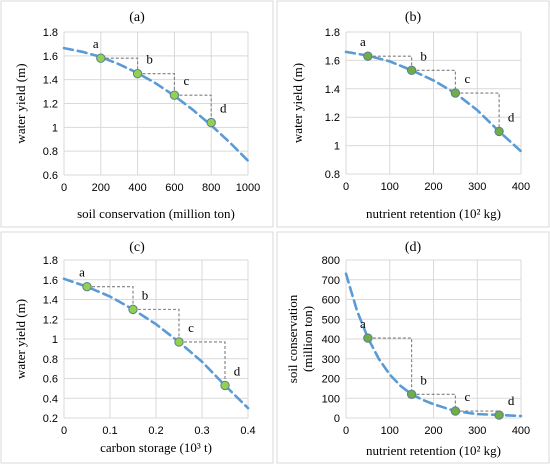 This screenshot has width=550, height=469. What do you see at coordinates (331, 281) in the screenshot?
I see `y-tick-label: 700` at bounding box center [331, 281].